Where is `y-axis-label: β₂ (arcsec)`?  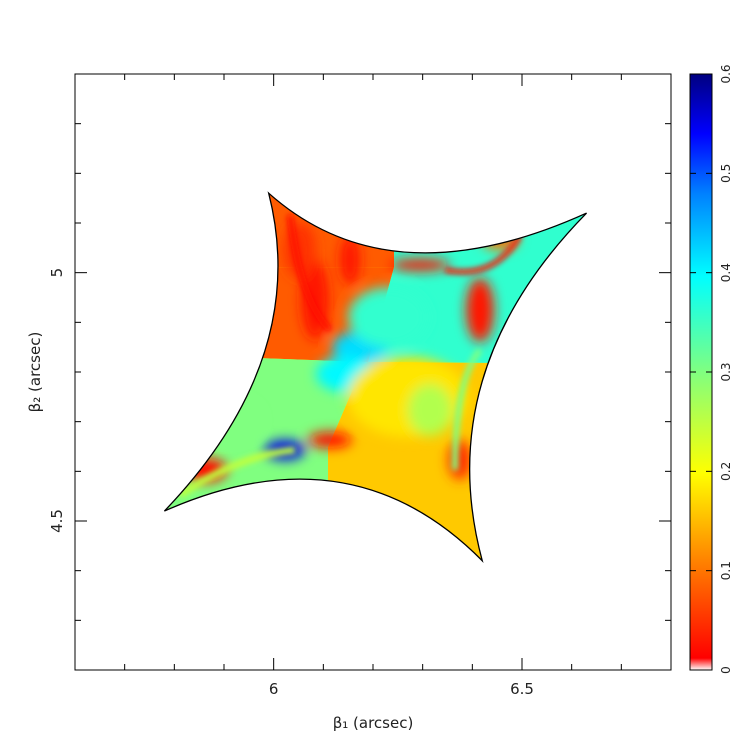 y-axis-label: β₂ (arcsec) is located at coordinates (35, 372).